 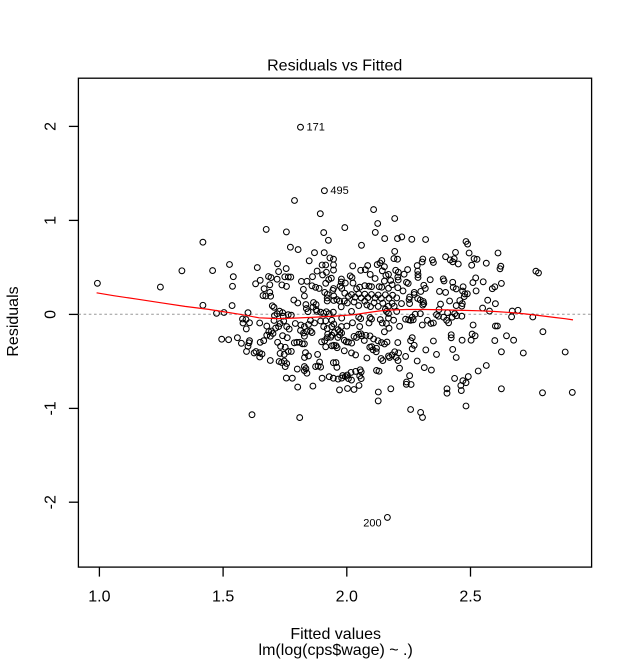 I want to click on svg-text: Fitted values, so click(x=335, y=634).